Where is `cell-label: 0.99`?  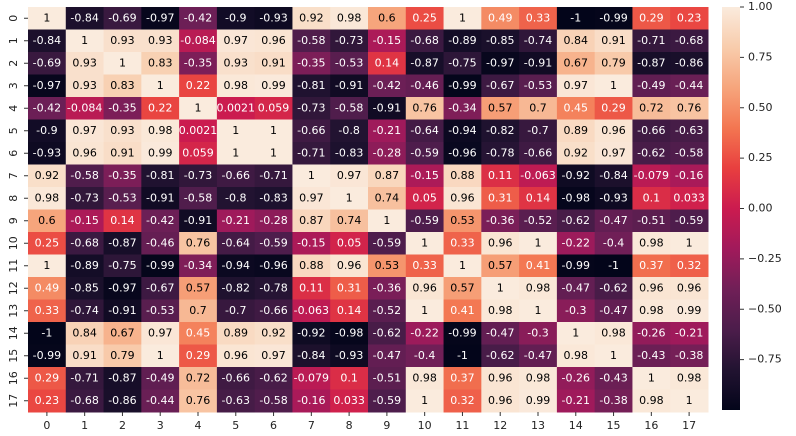
cell-label: 0.99 is located at coordinates (689, 310).